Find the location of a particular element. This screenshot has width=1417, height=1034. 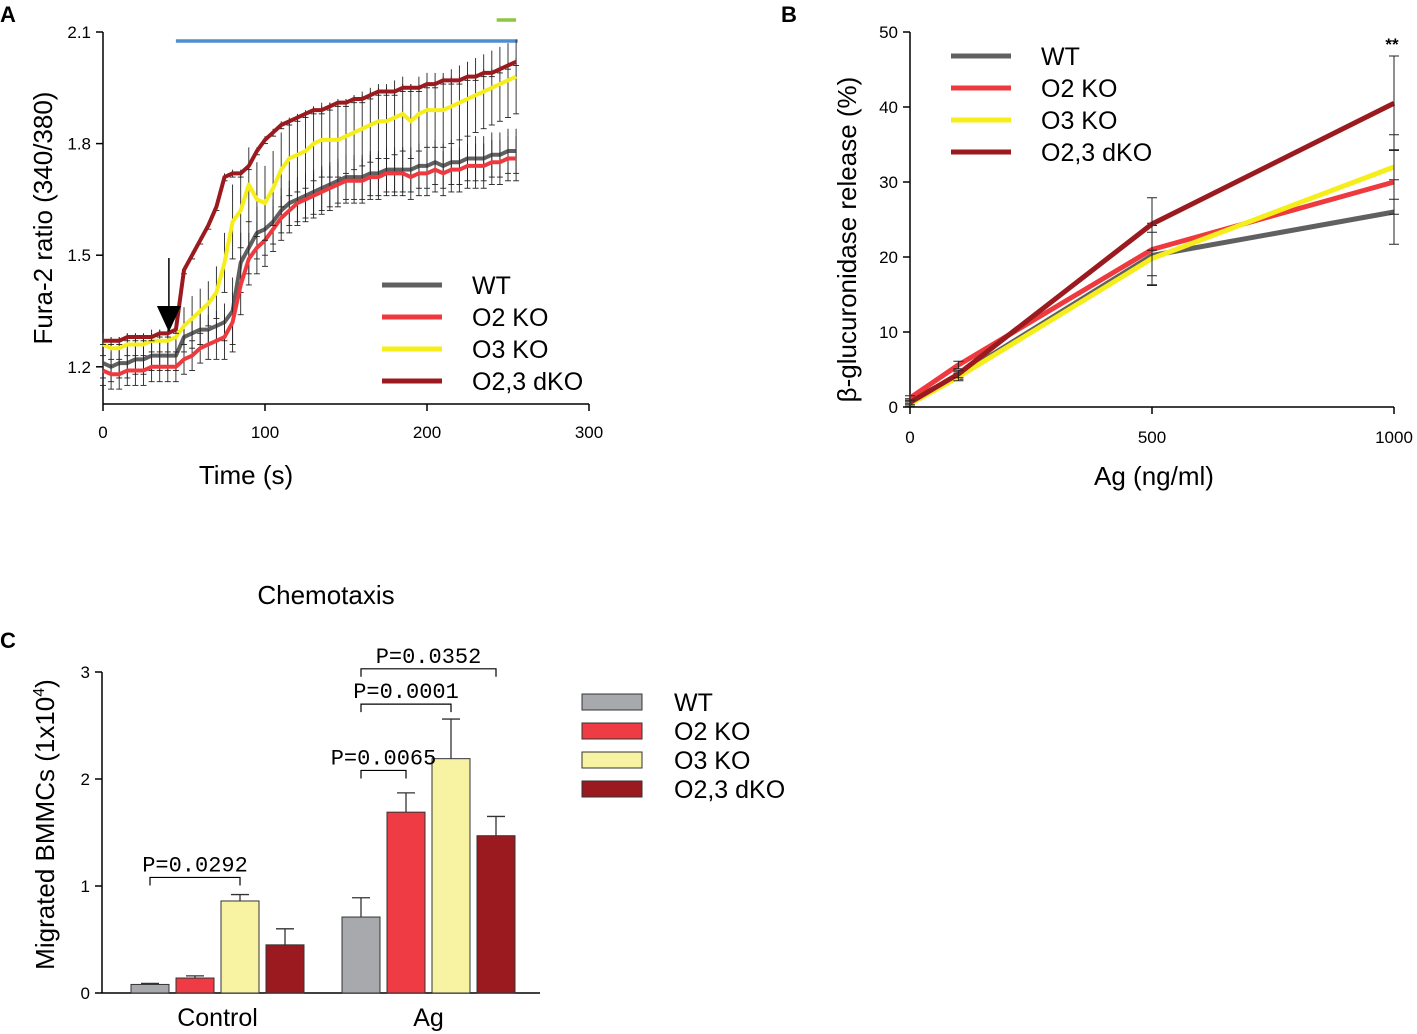

c-series-o2-ko is located at coordinates (300, 893).